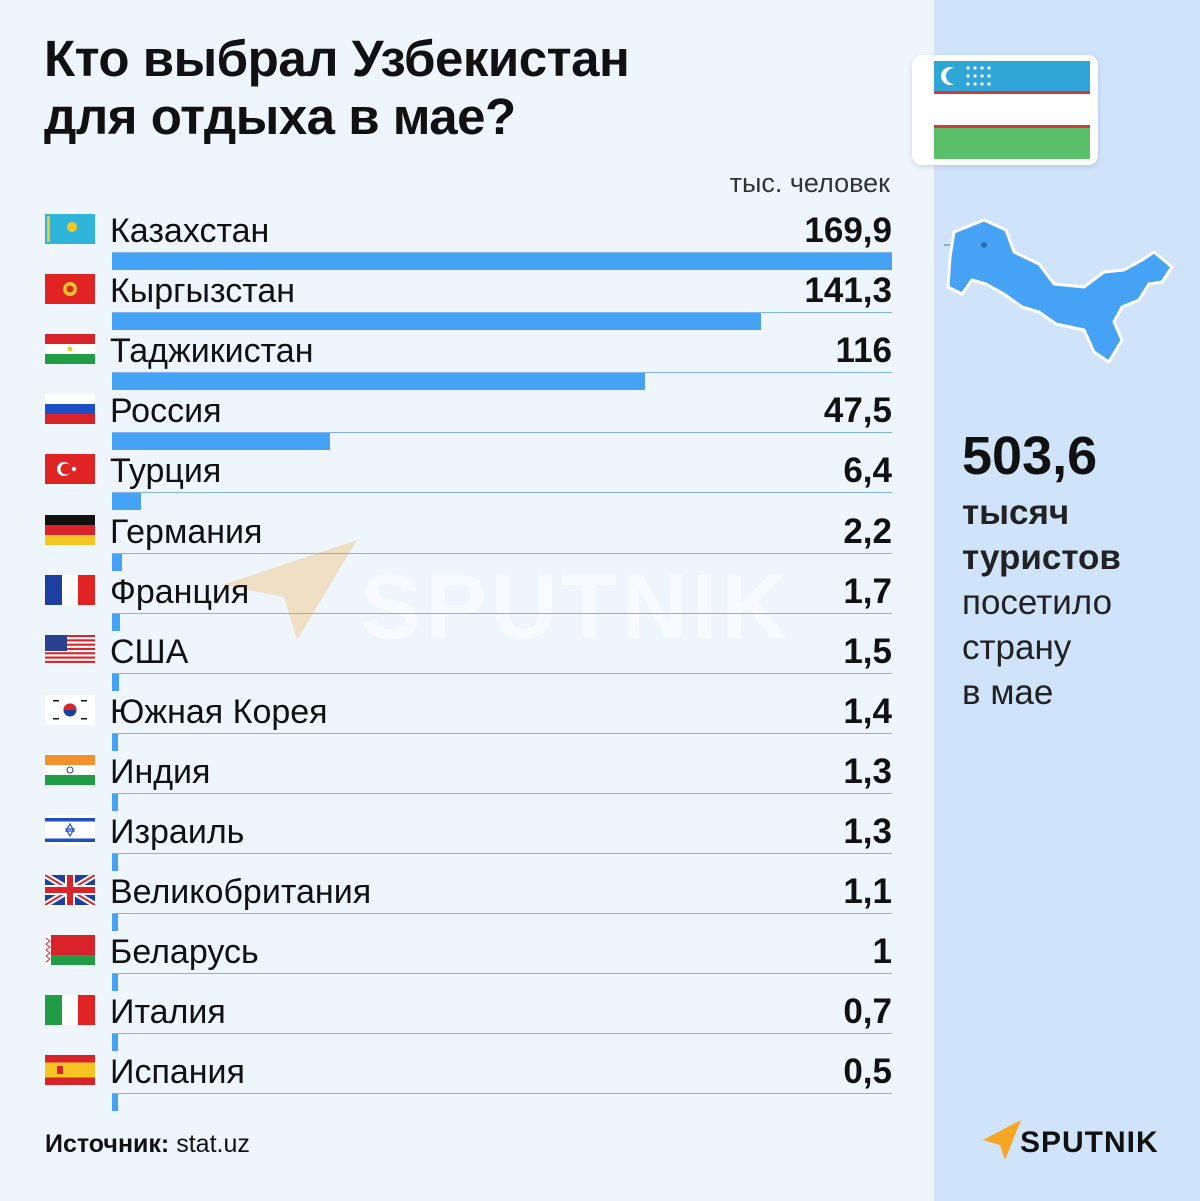 Image resolution: width=1200 pixels, height=1201 pixels. I want to click on flag-kg-icon, so click(70, 289).